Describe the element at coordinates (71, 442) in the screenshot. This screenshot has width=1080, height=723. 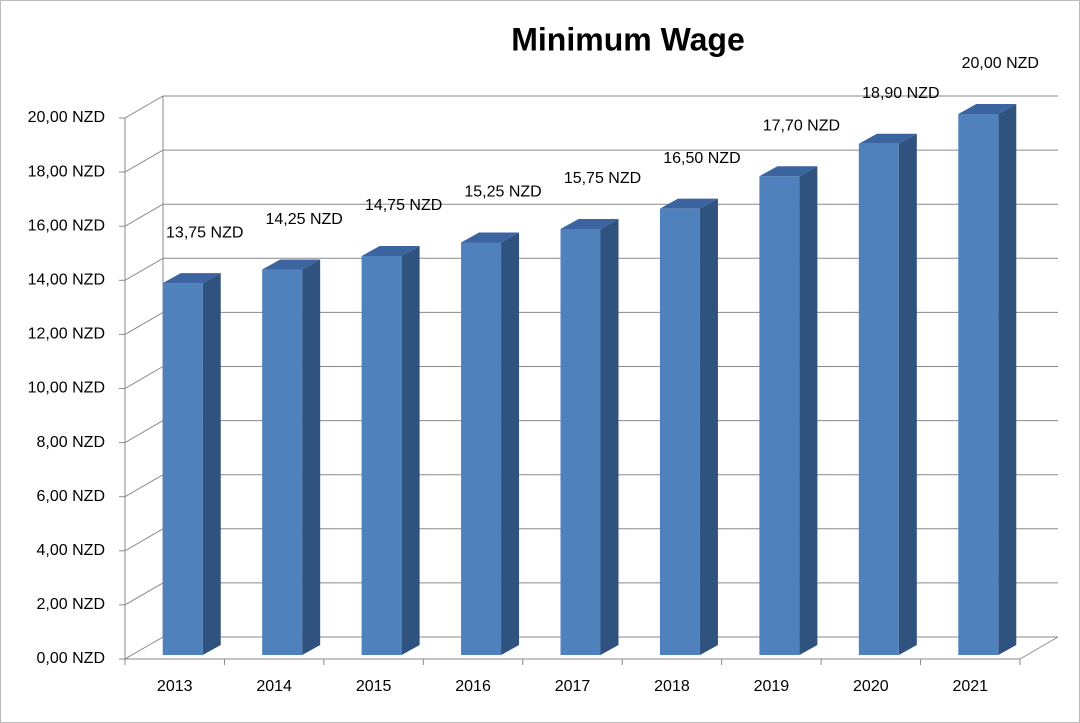
I see `y-tick-label: 8,00 NZD` at that location.